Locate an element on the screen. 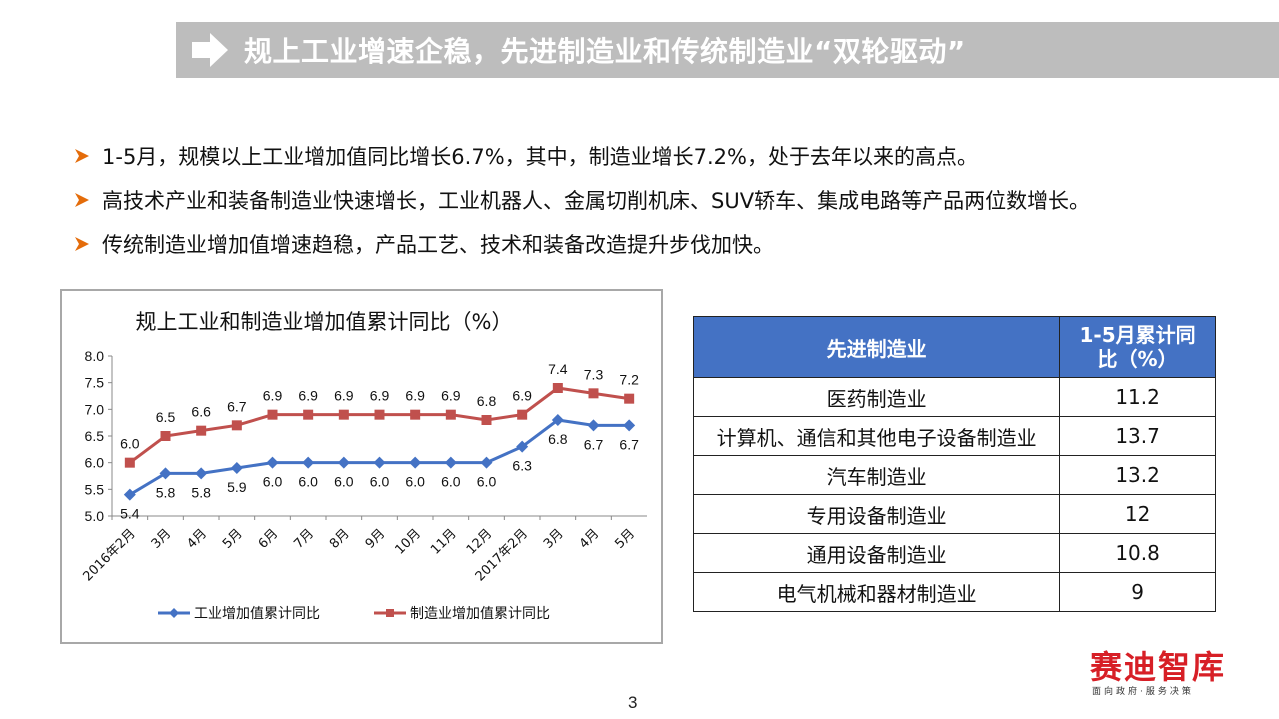  bullet-item: 传统制造业增加值增速趋稳，产品工艺、技术和装备改造提升步伐加快。 is located at coordinates (669, 244).